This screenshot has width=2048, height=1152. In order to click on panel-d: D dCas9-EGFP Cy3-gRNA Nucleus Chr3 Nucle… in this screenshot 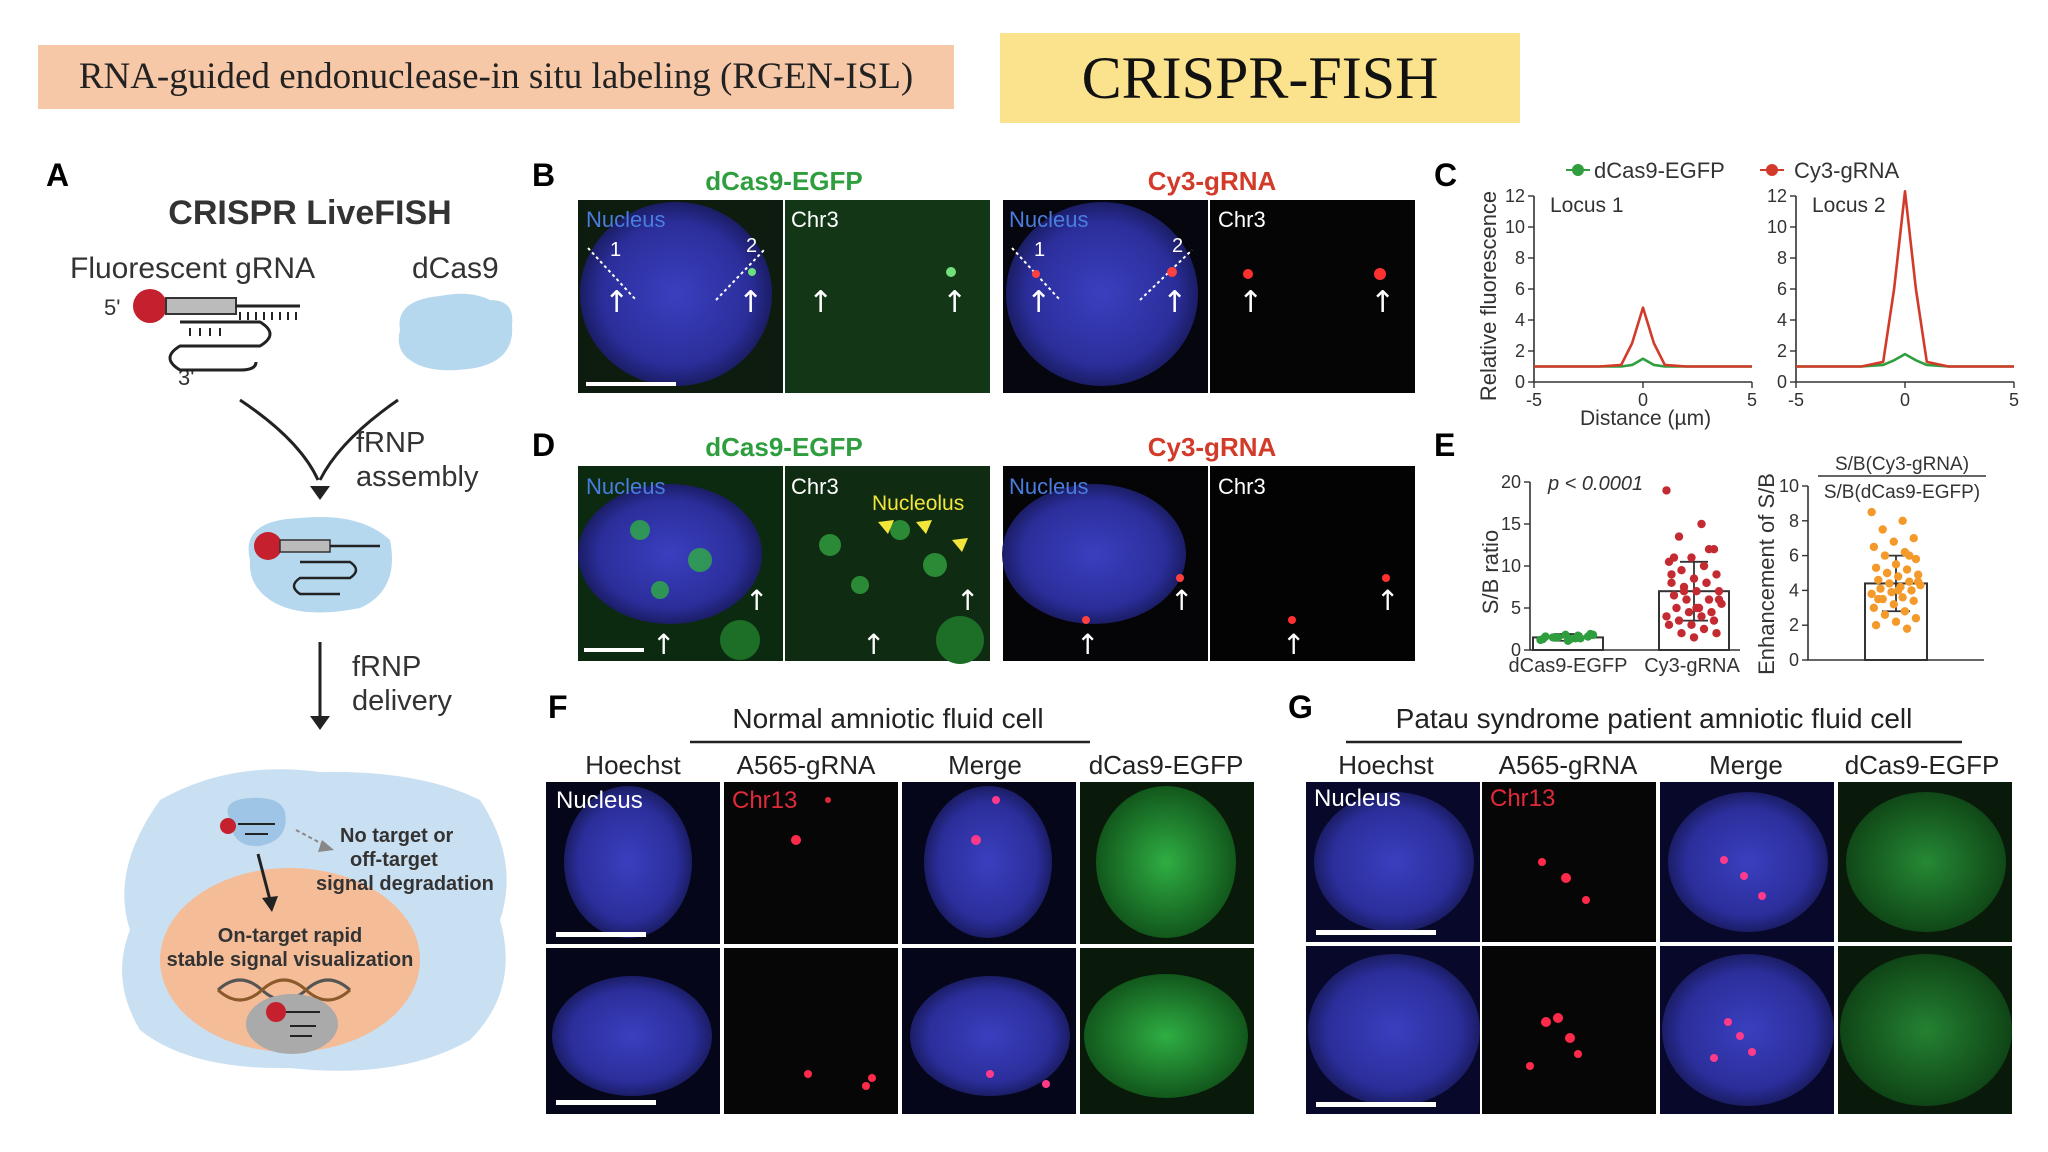, I will do `click(973, 545)`.